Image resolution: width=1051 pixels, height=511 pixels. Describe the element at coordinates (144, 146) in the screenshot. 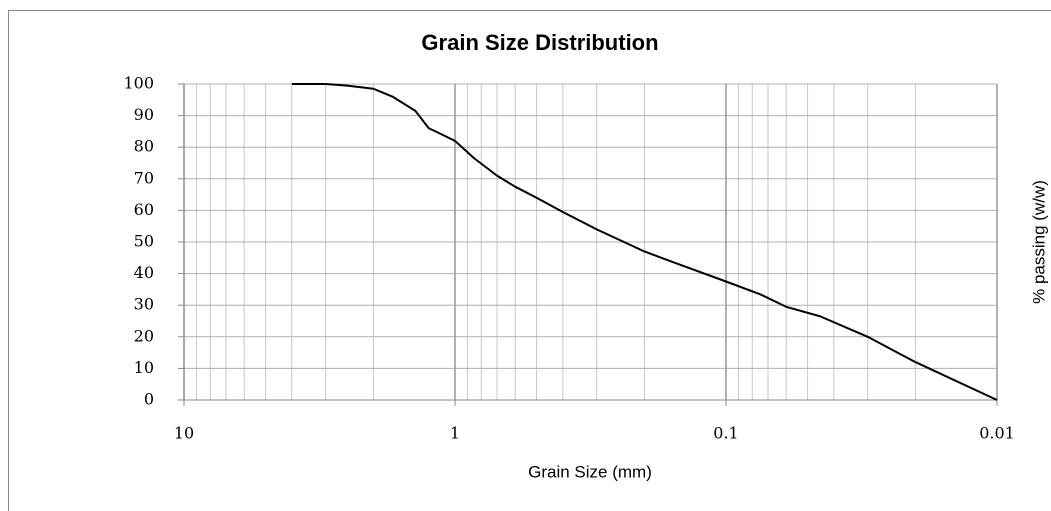

I see `y-tick-label: 80` at that location.